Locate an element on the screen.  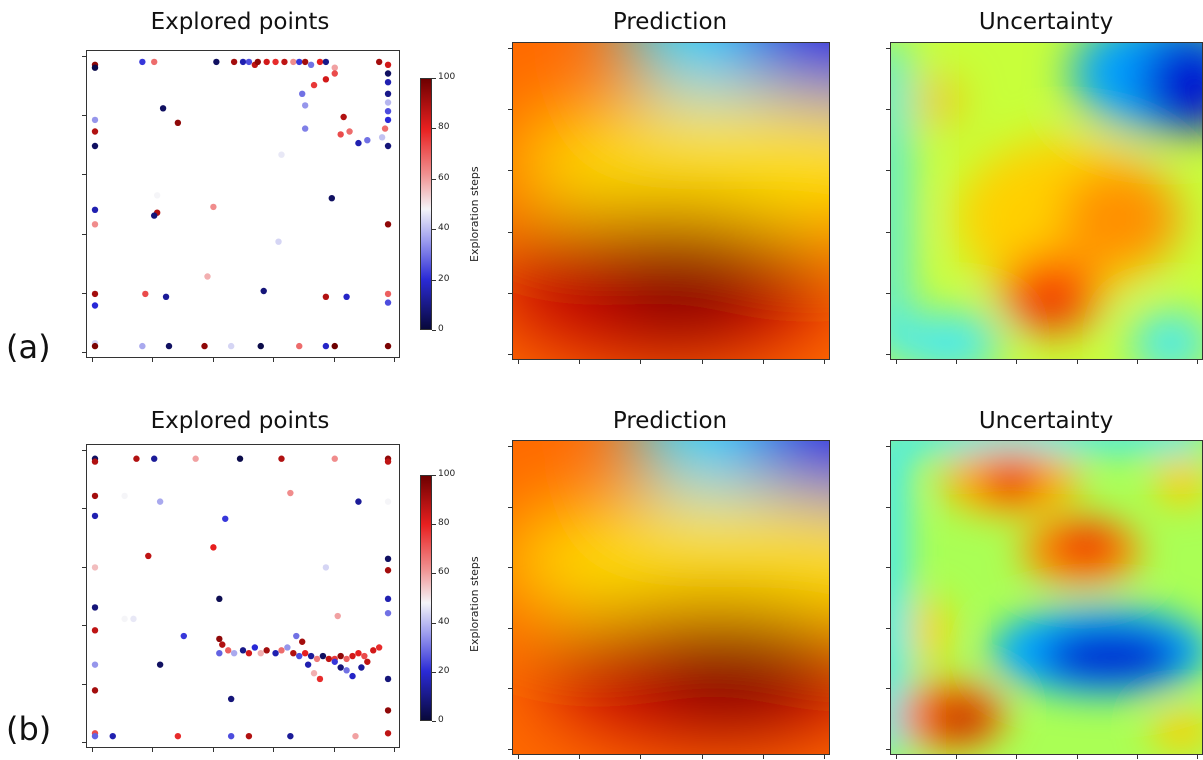
colorbar-a is located at coordinates (426, 204).